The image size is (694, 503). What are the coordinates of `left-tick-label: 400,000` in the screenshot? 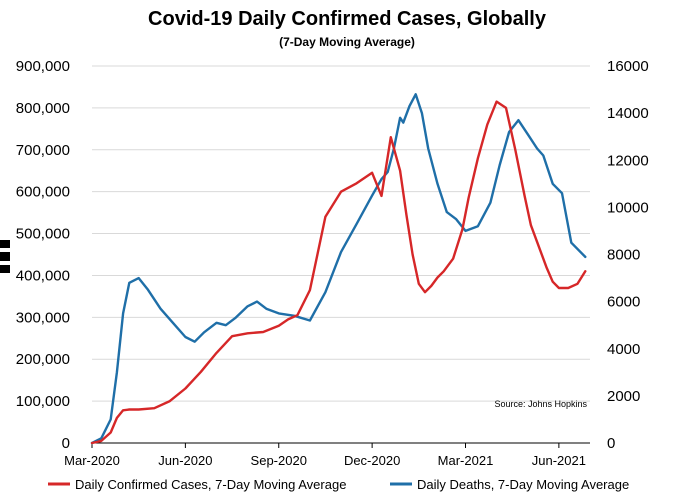 It's located at (43, 275).